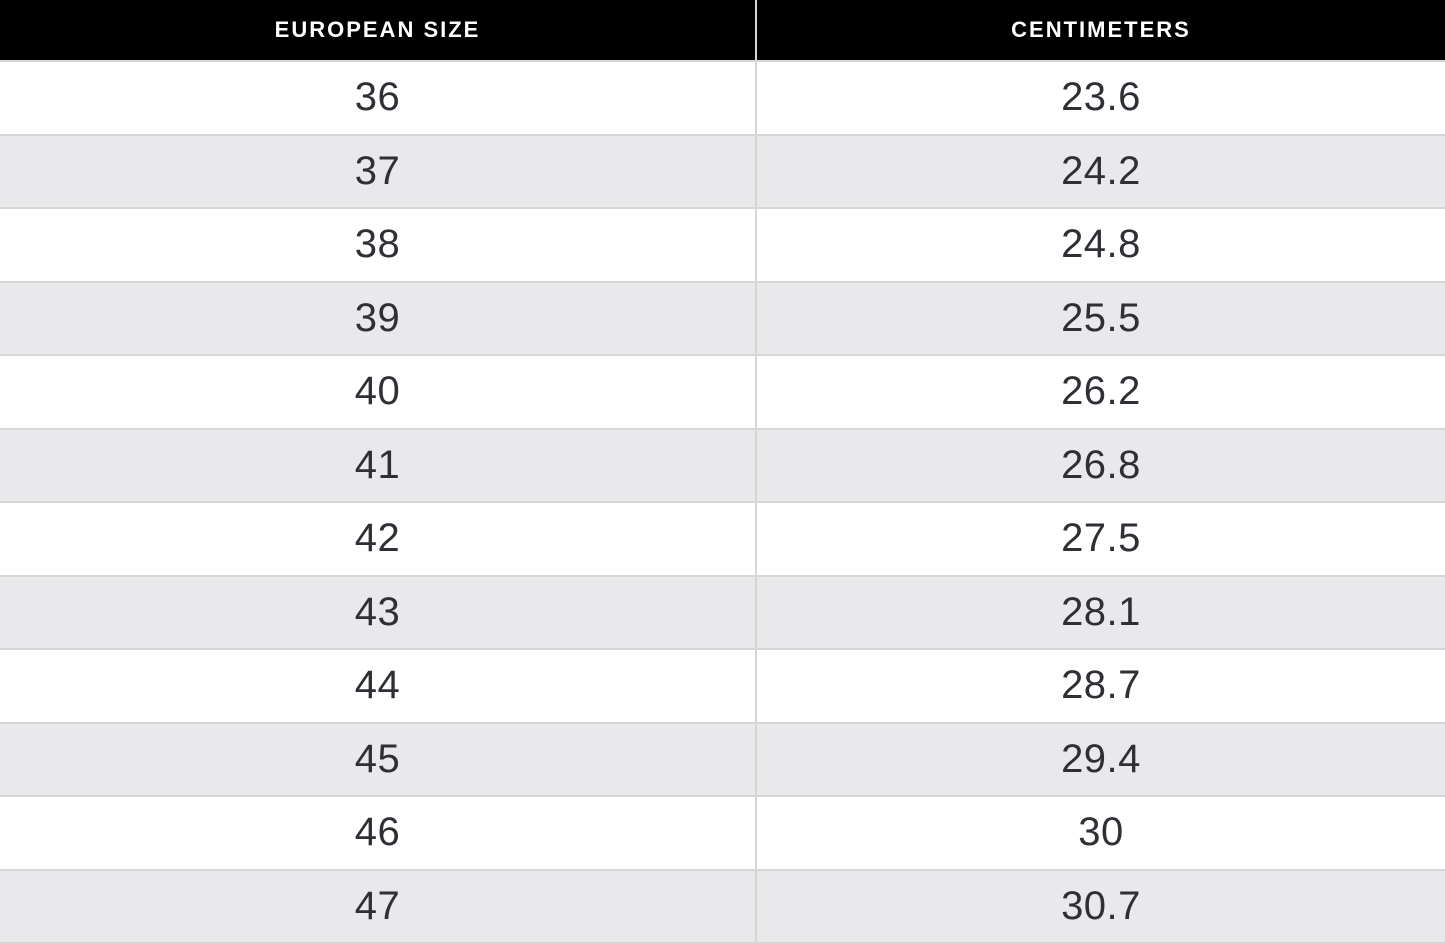  I want to click on table-row: 42 27.5, so click(722, 539).